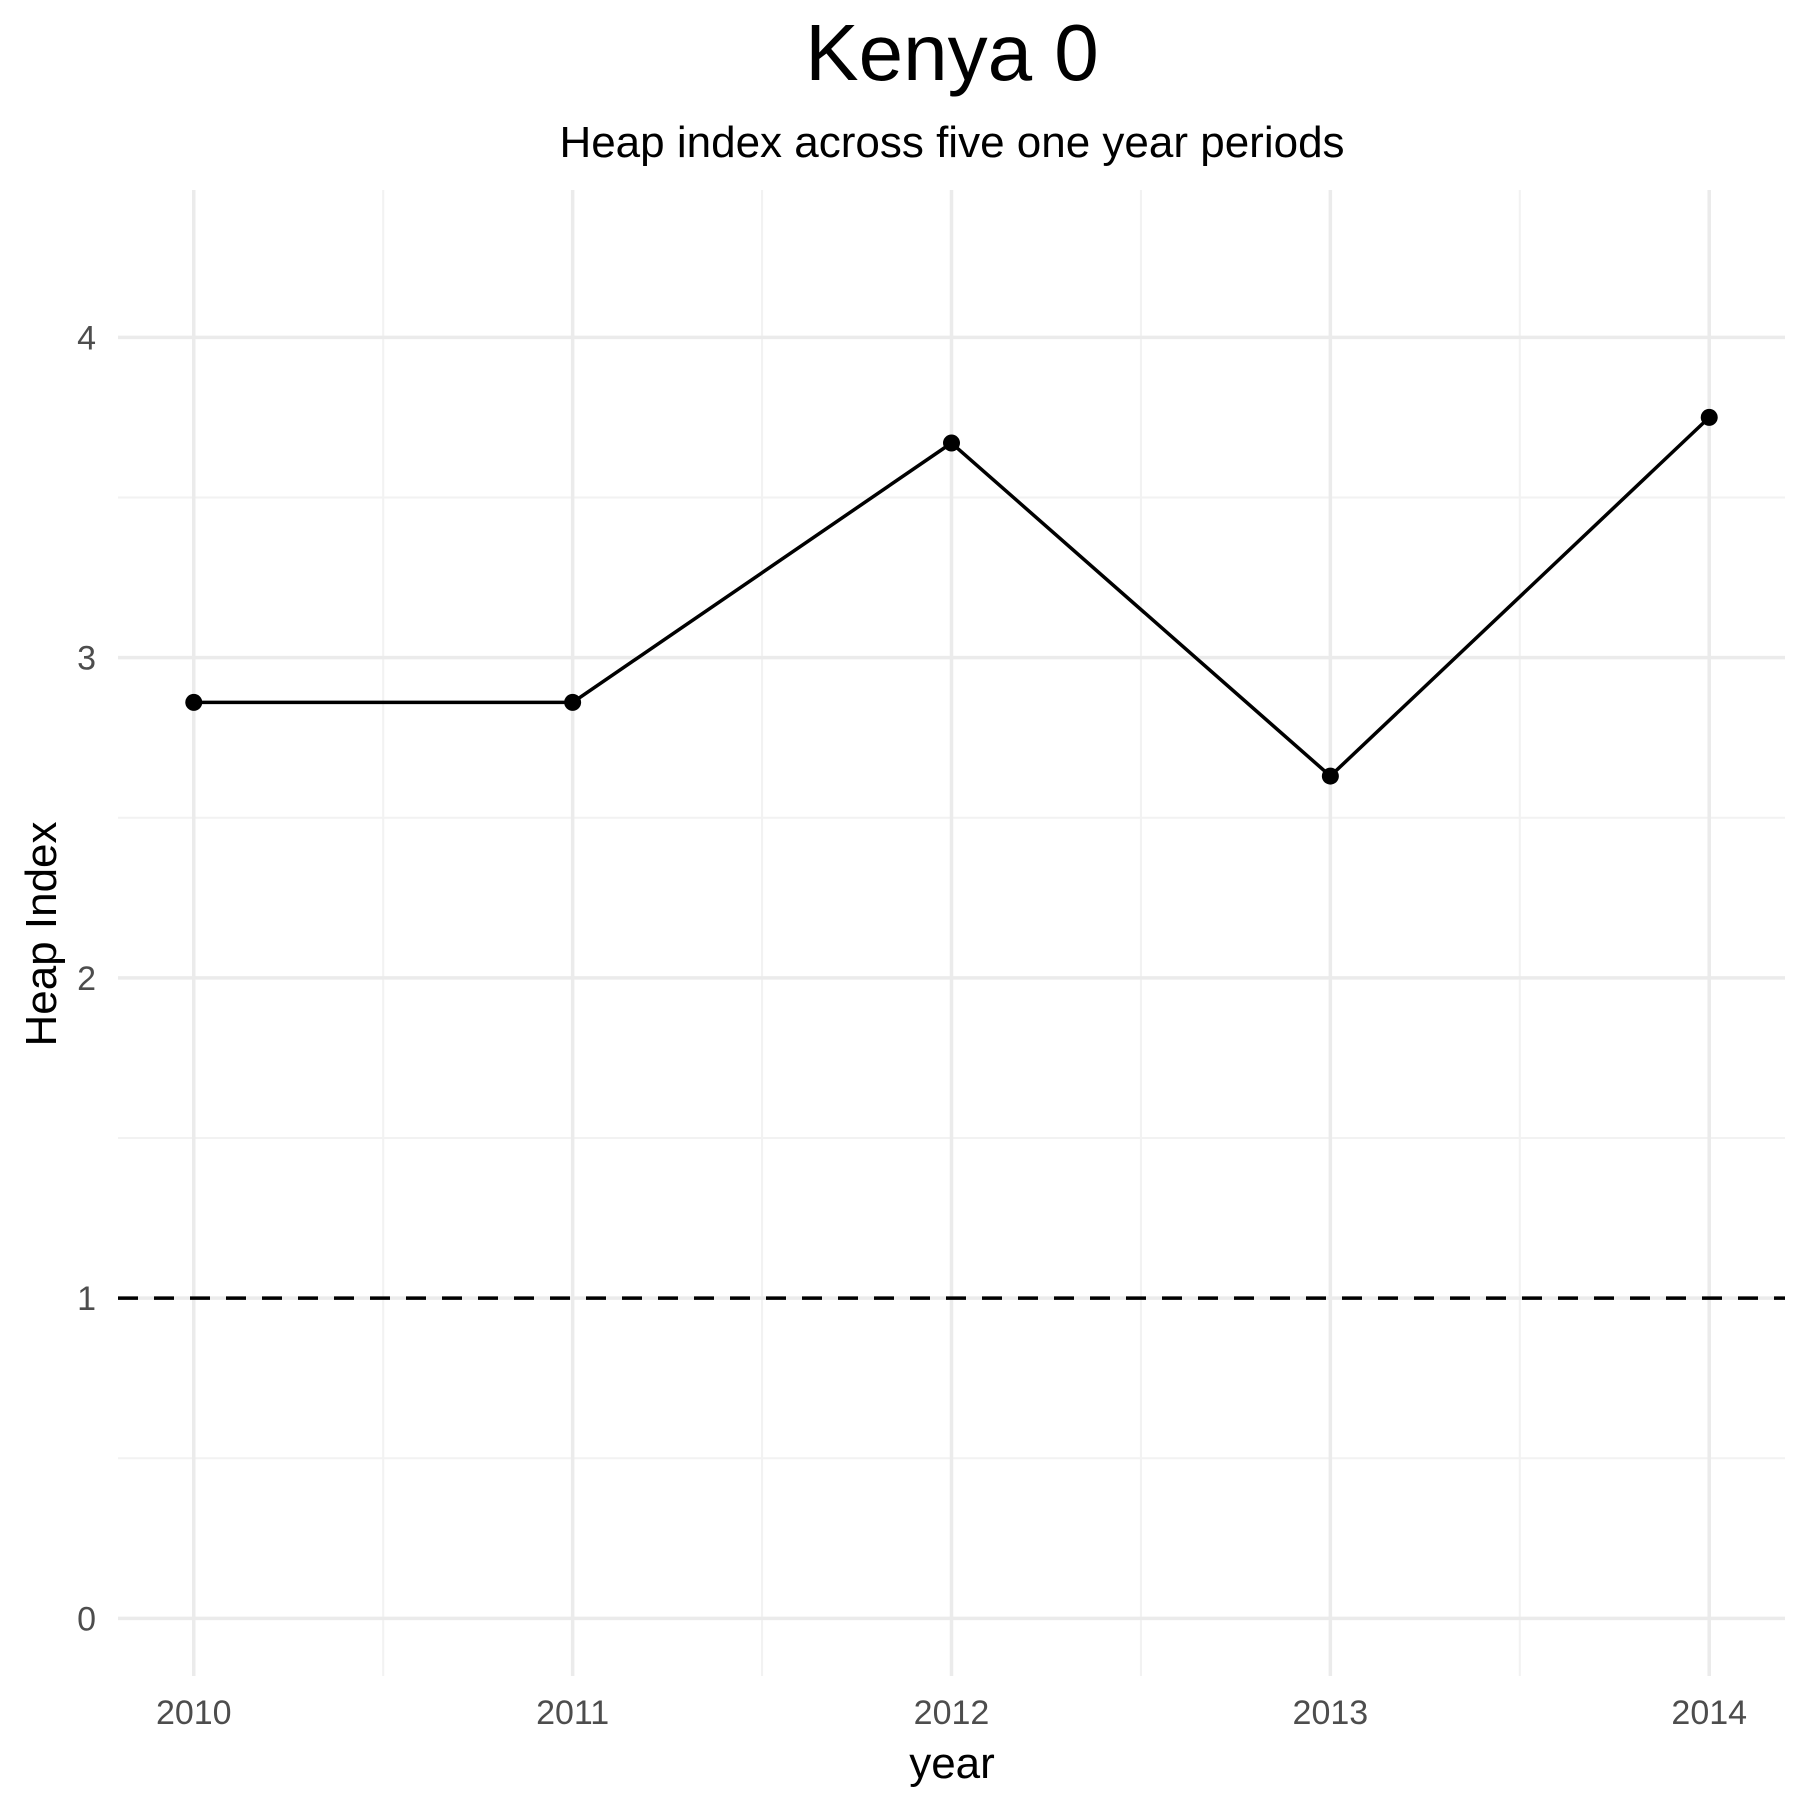  I want to click on y-tick-label: 4, so click(86, 338).